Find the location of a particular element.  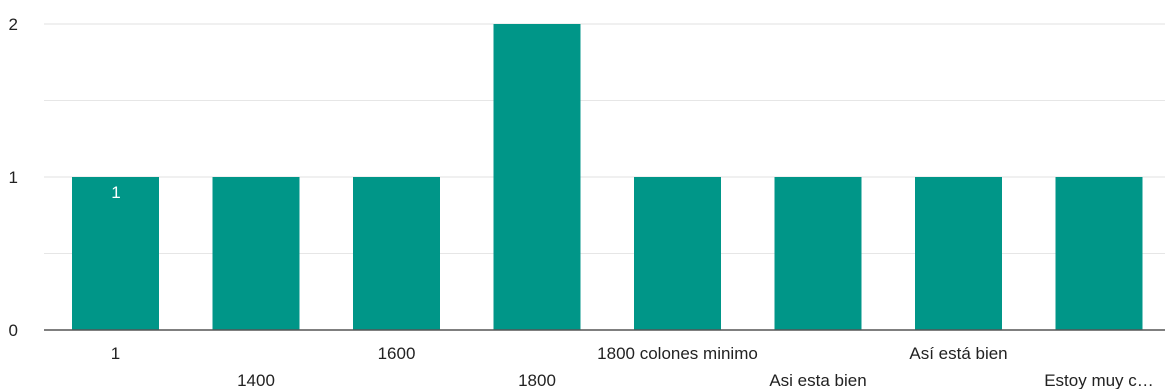

x-tick-label: Así está bien is located at coordinates (958, 353).